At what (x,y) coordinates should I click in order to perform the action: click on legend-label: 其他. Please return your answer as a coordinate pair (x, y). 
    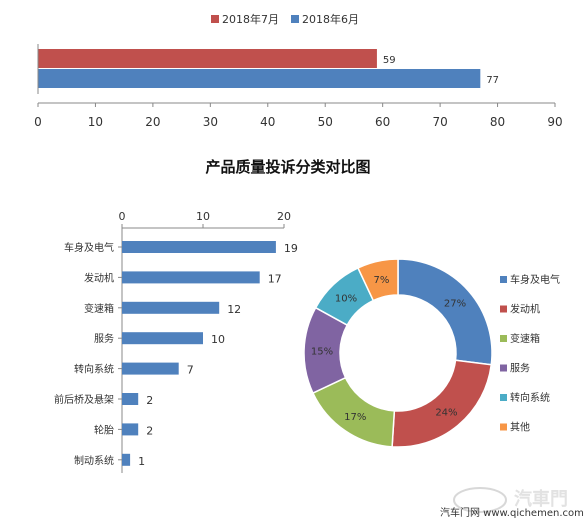
    Looking at the image, I should click on (520, 427).